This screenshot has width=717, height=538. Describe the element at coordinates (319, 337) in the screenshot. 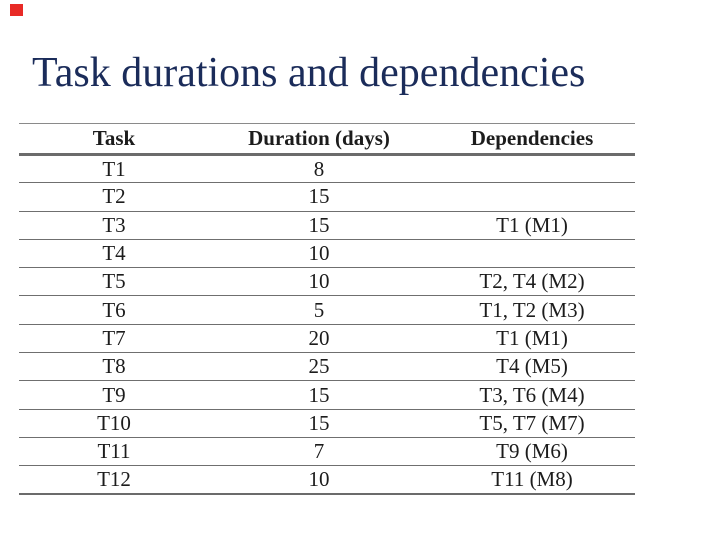

I see `duration-cell: 20` at that location.